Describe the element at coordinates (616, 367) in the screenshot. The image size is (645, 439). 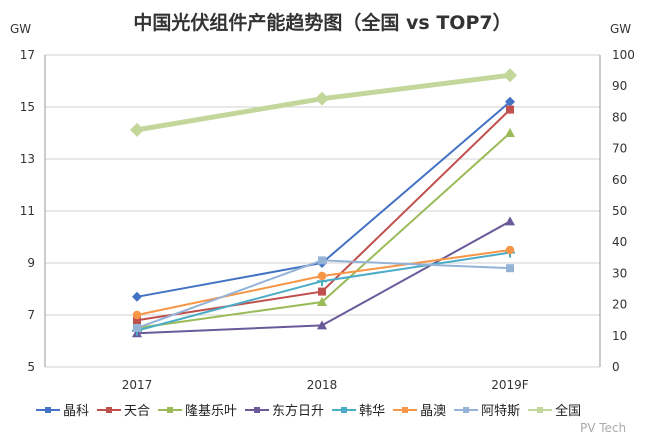
I see `right-tick-label: 0` at that location.